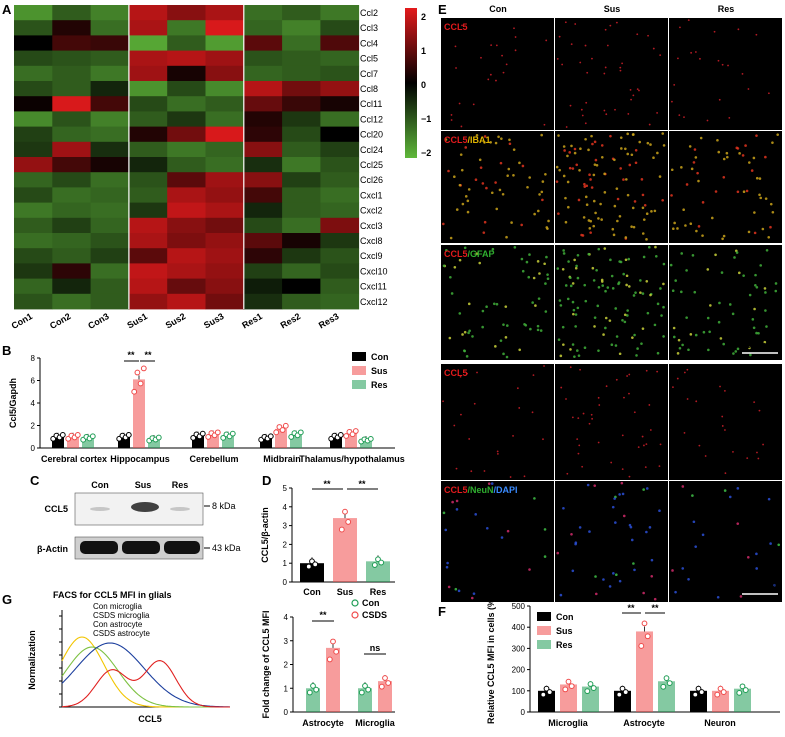 The width and height of the screenshot is (785, 737). Describe the element at coordinates (379, 371) in the screenshot. I see `panel-b-legend-label: Sus` at that location.